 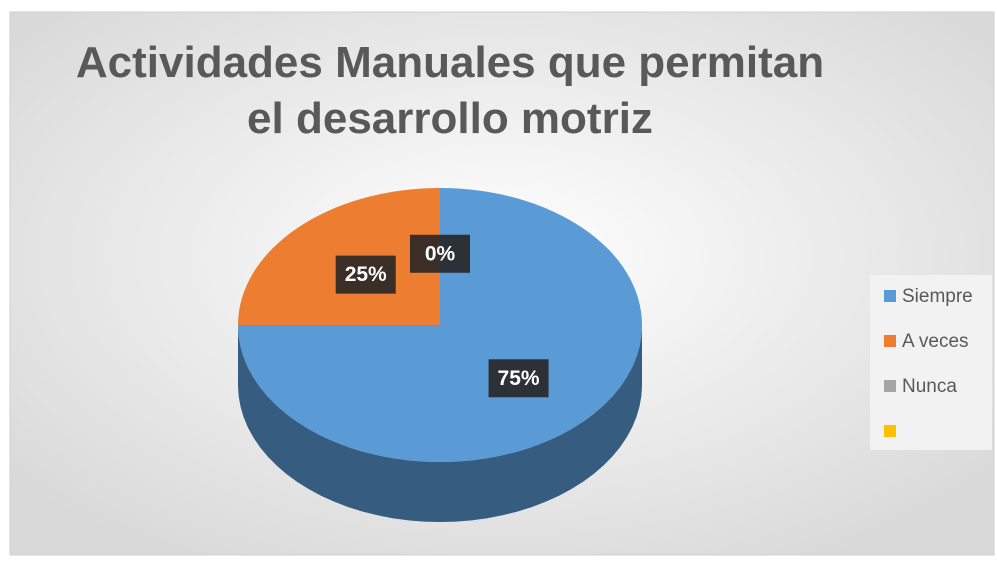 I want to click on data-label: 75%, so click(x=519, y=378).